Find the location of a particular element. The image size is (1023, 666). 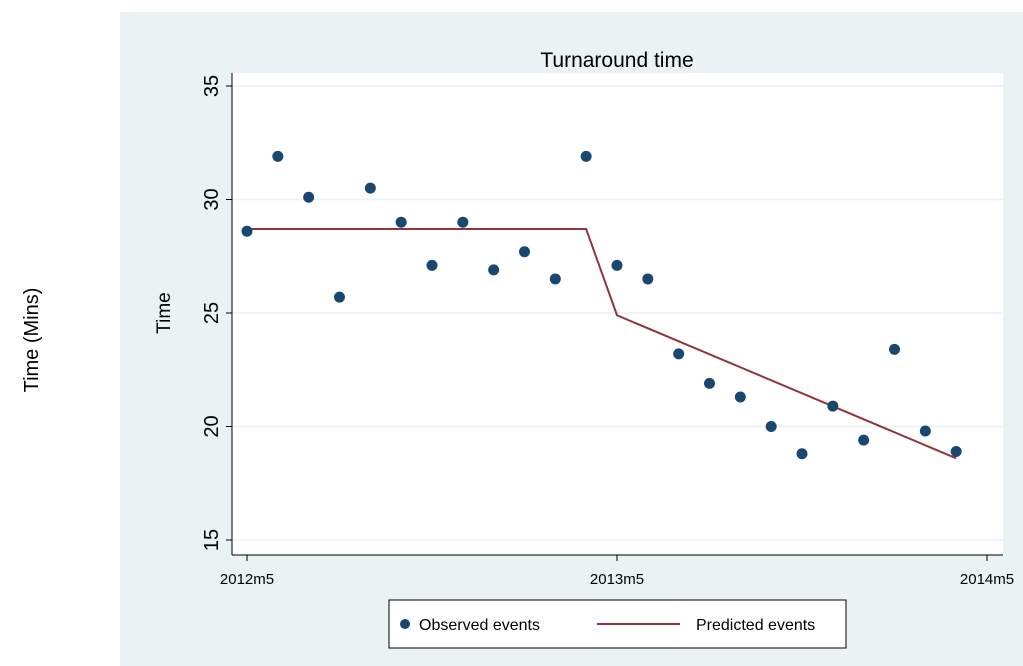

outer-y-axis-label: Time (Mins) is located at coordinates (28, 340).